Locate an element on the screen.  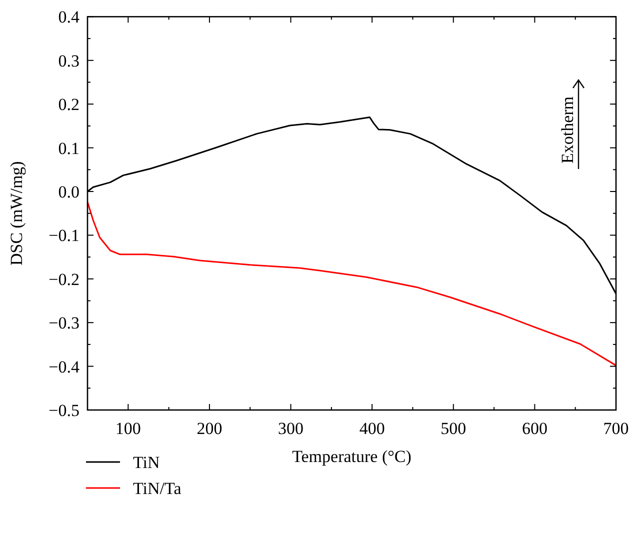
y-tick-label: −0.1 is located at coordinates (64, 236).